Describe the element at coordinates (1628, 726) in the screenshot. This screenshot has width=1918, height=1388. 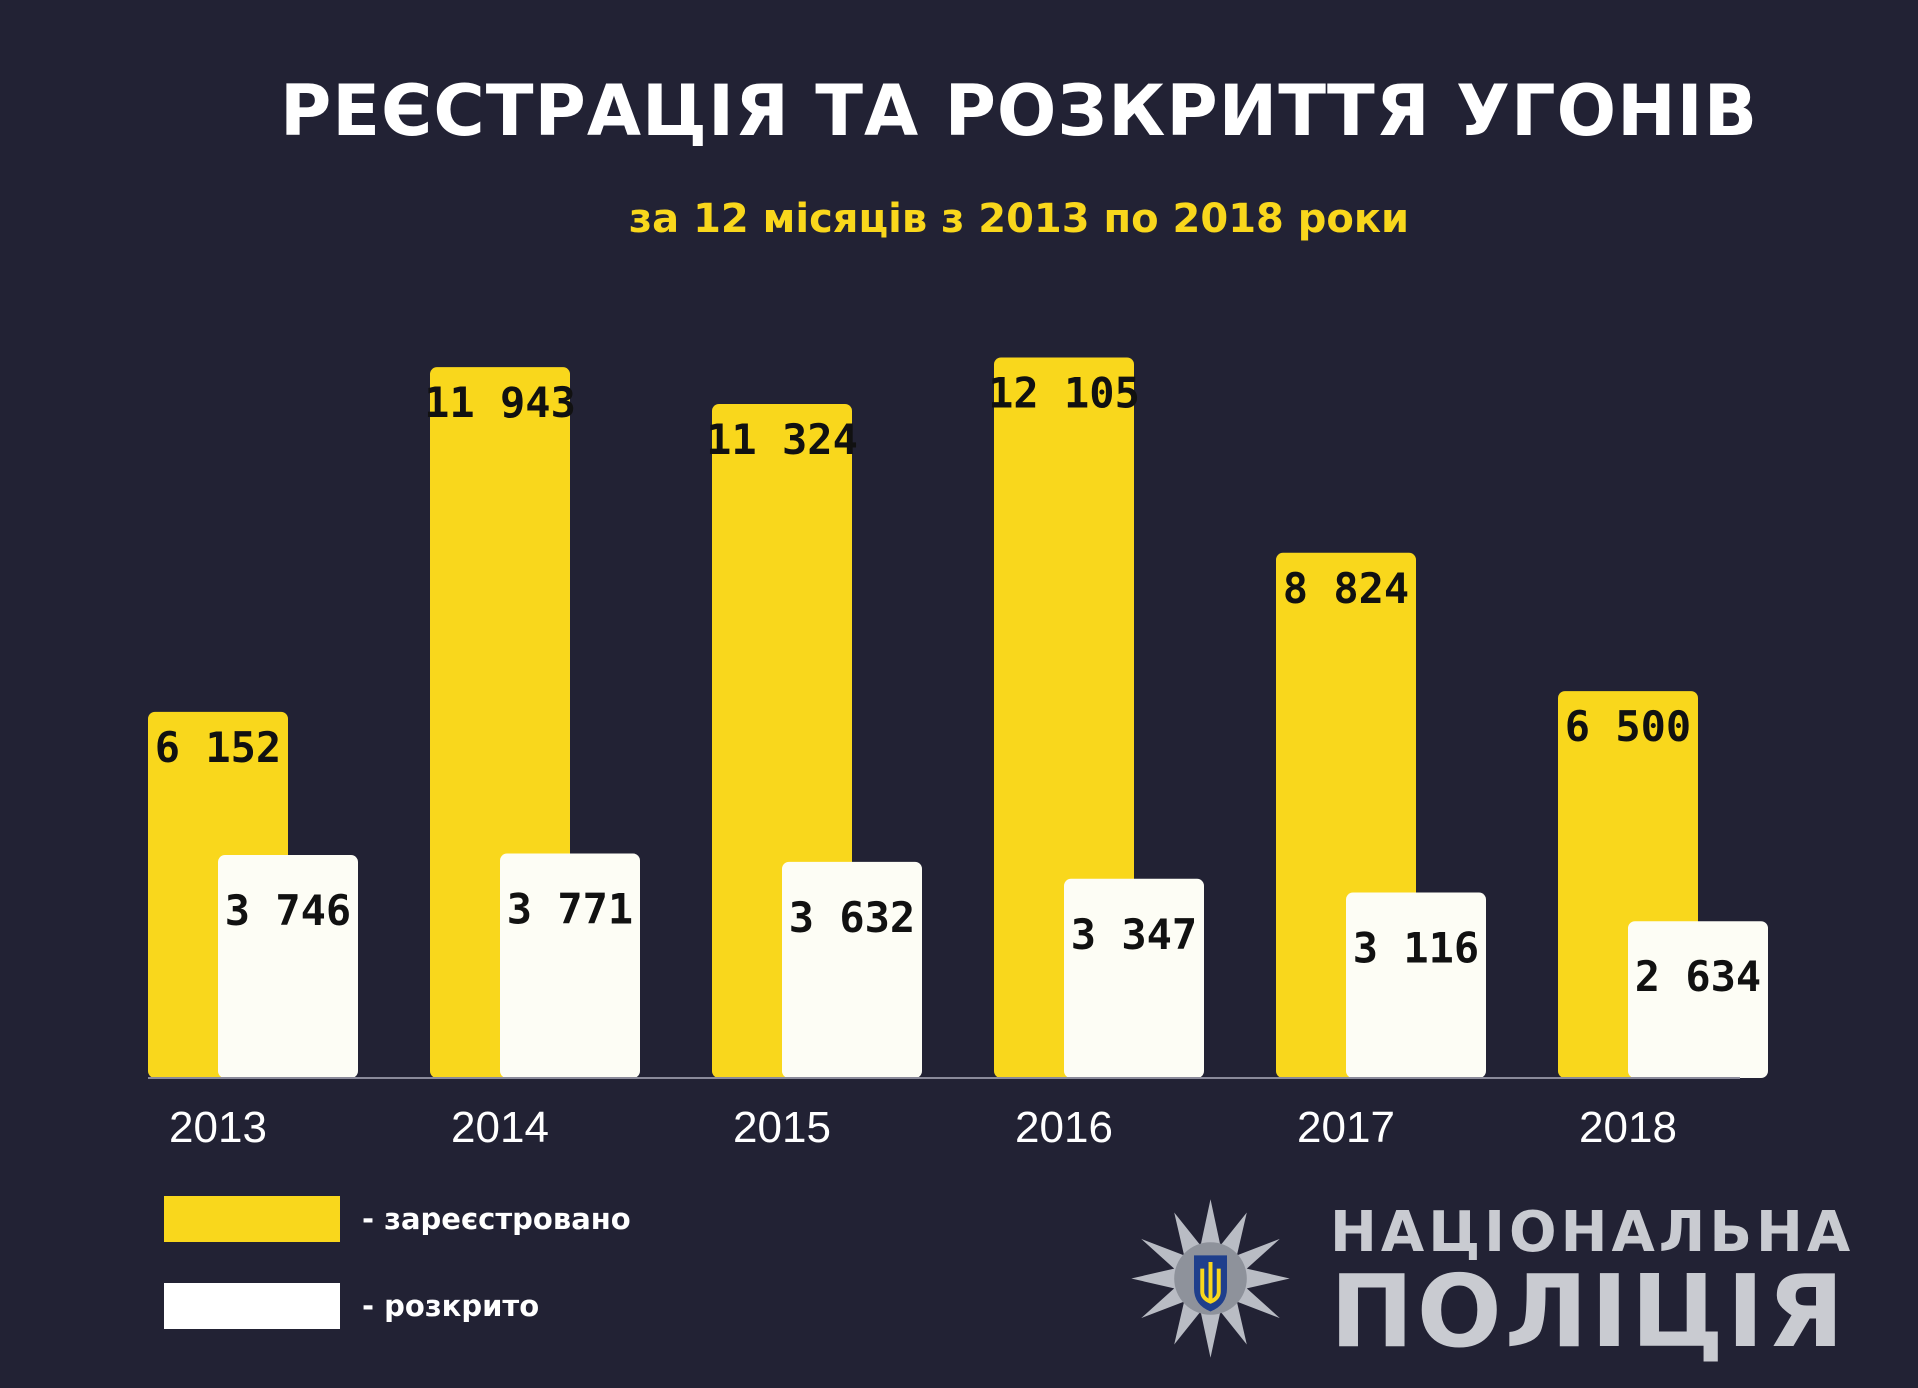
I see `data-label-registered-2018: 6 500` at that location.